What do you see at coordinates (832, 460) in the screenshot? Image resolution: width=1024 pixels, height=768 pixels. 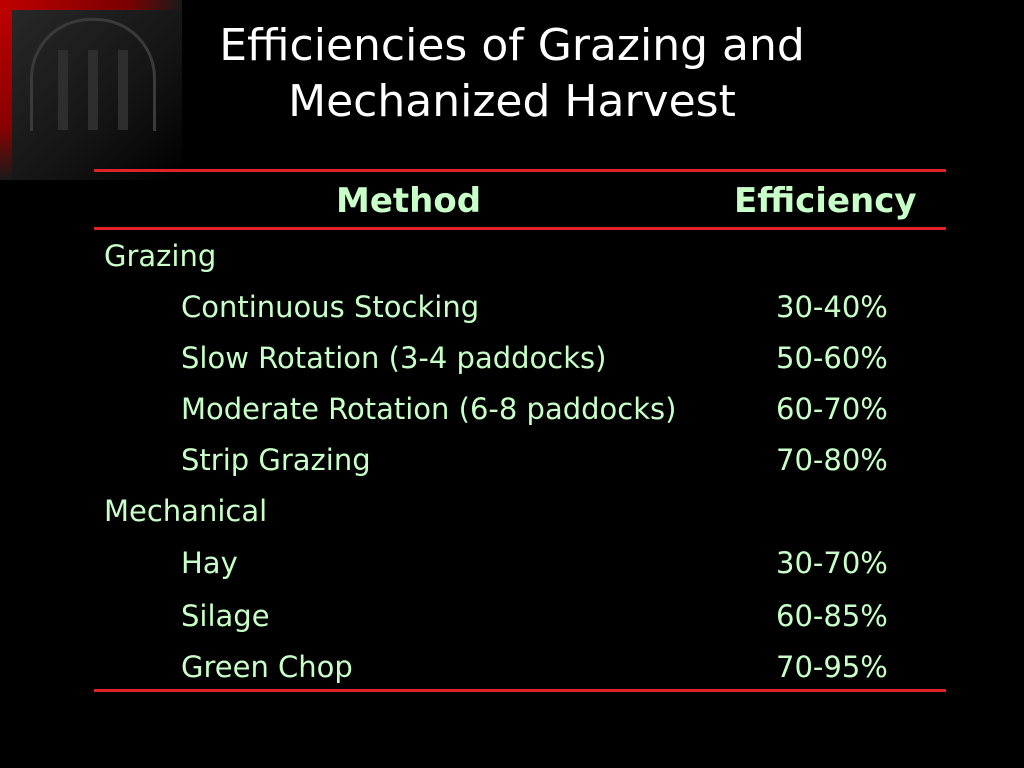 I see `efficiency-cell: 70-80%` at bounding box center [832, 460].